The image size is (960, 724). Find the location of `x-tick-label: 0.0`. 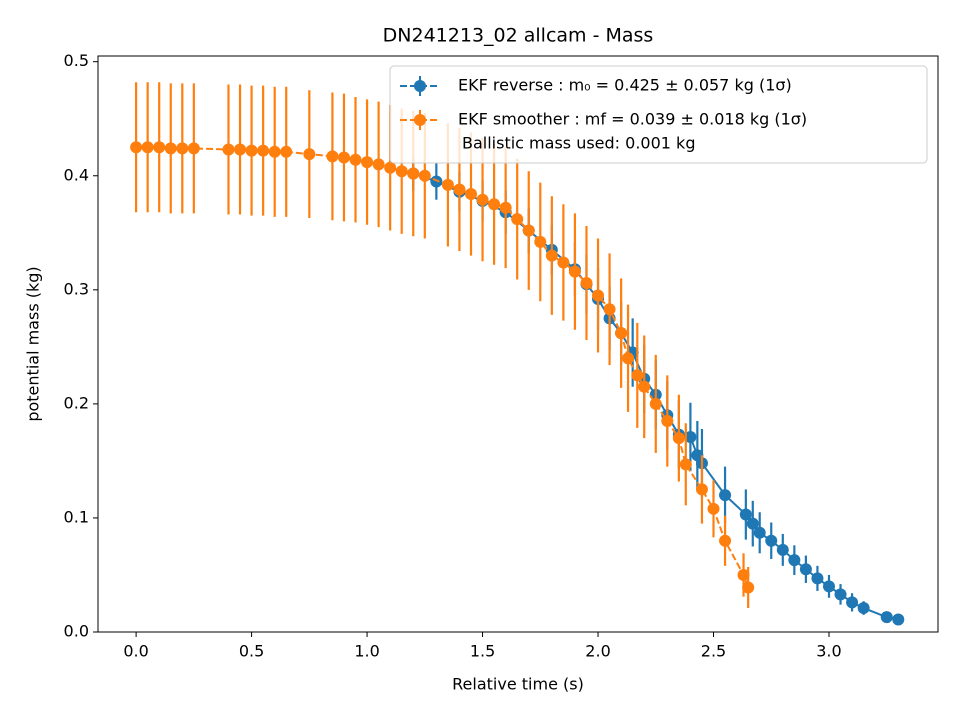

x-tick-label: 0.0 is located at coordinates (135, 651).